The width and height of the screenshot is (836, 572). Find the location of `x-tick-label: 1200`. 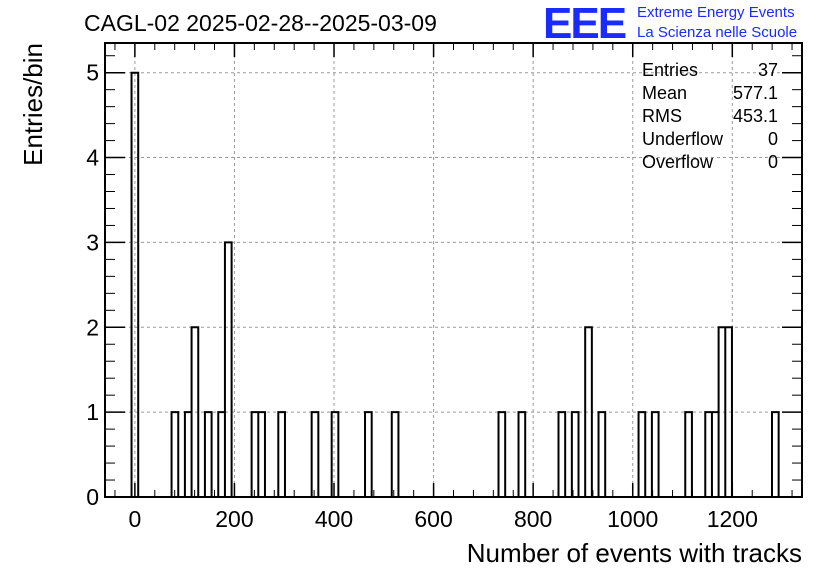

x-tick-label: 1200 is located at coordinates (732, 519).